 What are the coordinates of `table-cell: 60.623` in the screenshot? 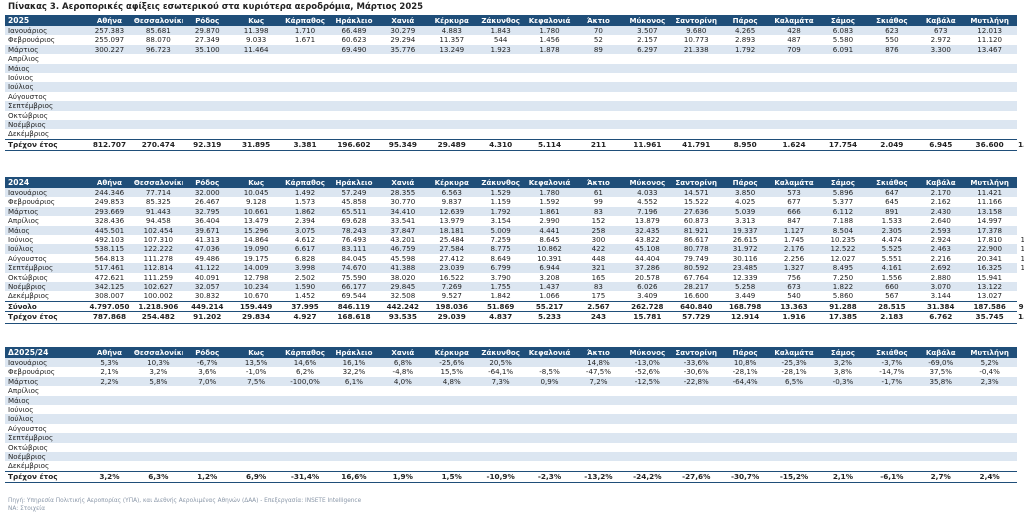 It's located at (354, 40).